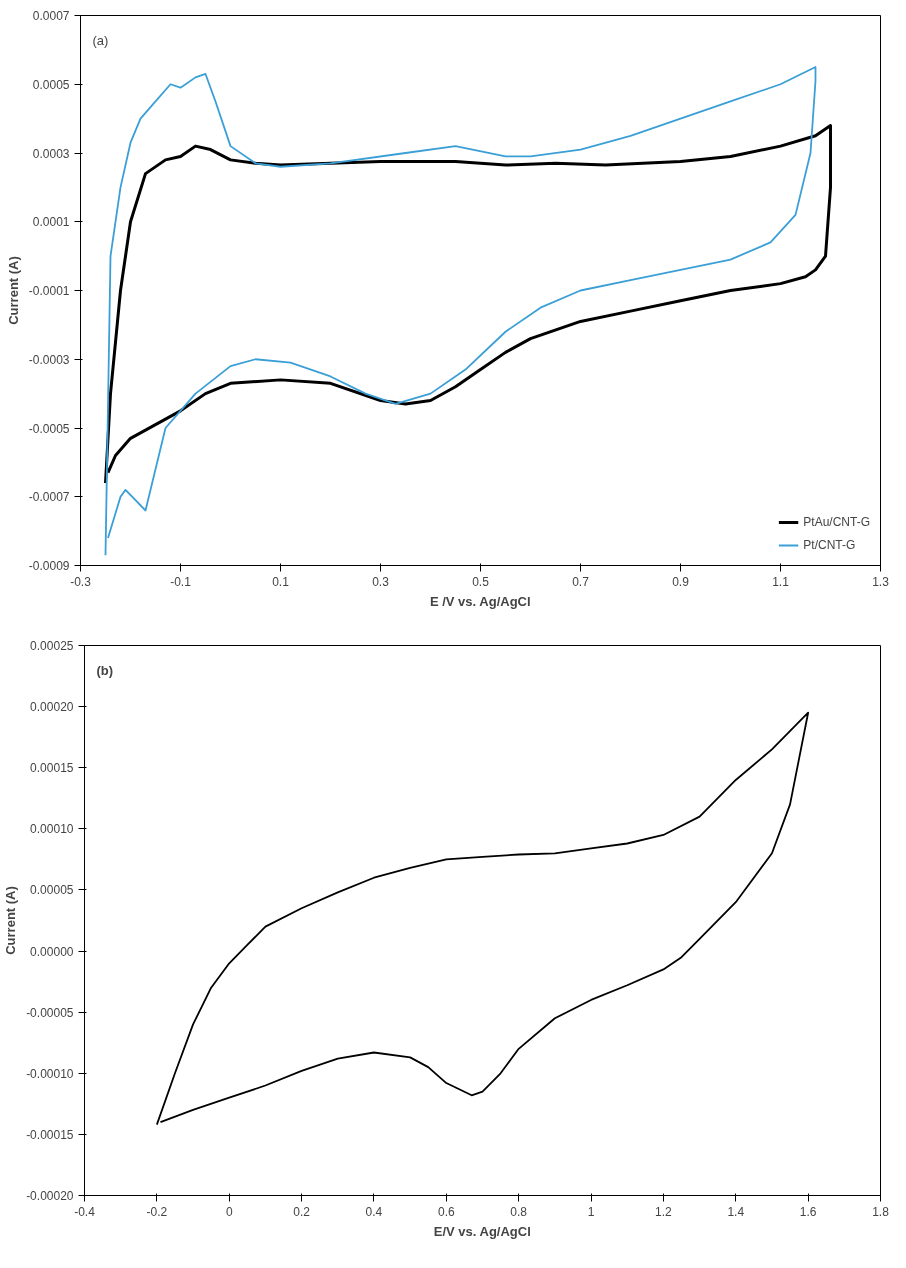 This screenshot has height=1268, width=906. I want to click on x-axis-title: E /V vs. Ag/AgCl, so click(480, 601).